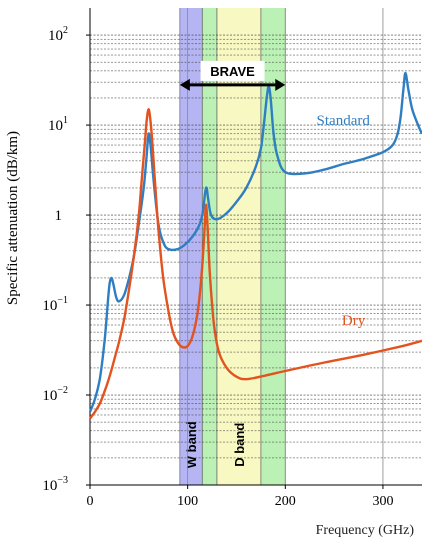  What do you see at coordinates (187, 501) in the screenshot?
I see `x-tick-label: 100` at bounding box center [187, 501].